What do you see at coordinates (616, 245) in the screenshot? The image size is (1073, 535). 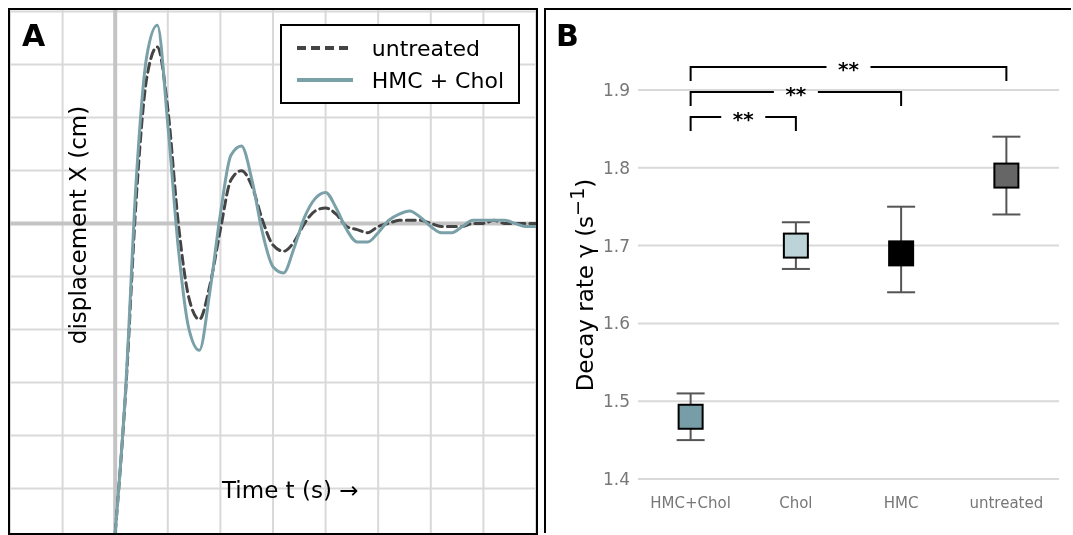 I see `y-tick-label: 1.7` at bounding box center [616, 245].